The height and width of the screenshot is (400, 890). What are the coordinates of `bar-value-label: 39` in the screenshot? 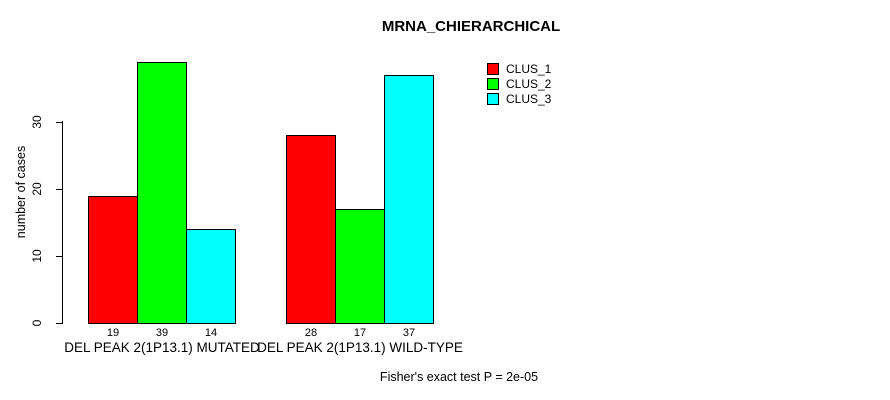 It's located at (162, 333).